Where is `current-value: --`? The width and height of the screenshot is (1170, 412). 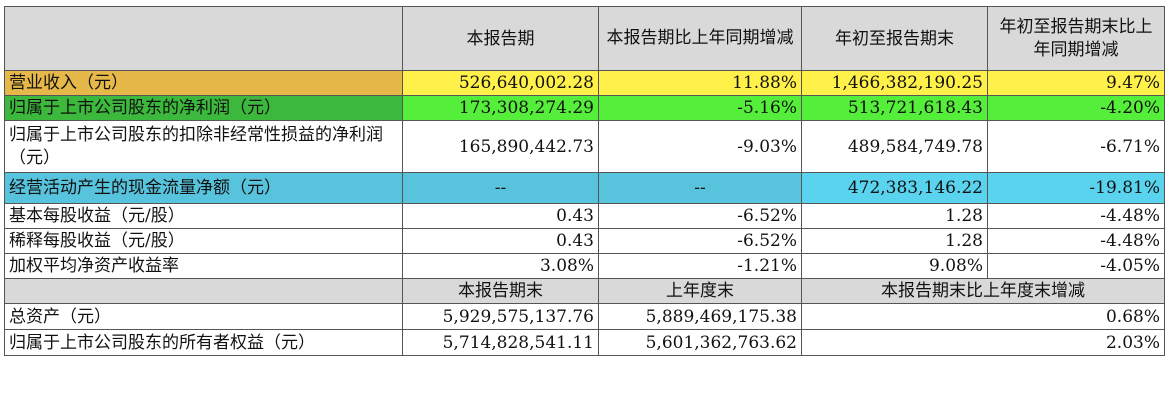 current-value: -- is located at coordinates (500, 188).